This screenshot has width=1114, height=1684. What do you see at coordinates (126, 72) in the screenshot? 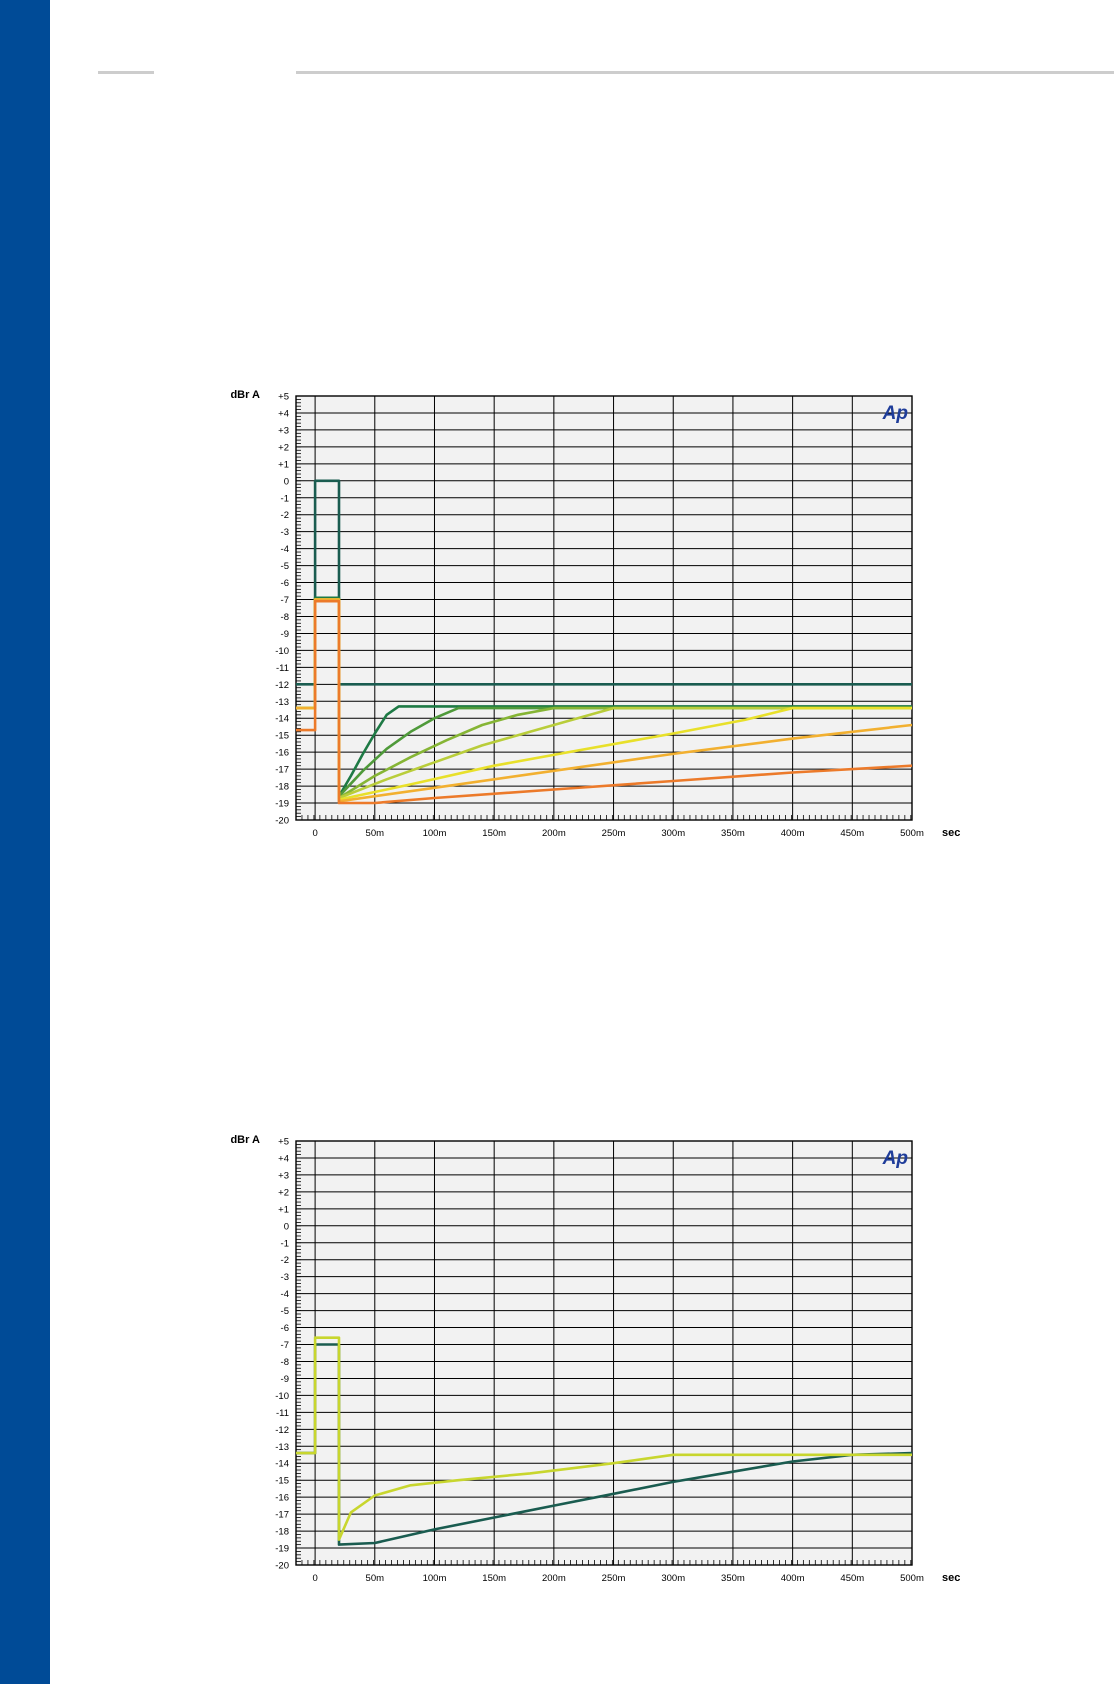
I see `header-rule-left` at bounding box center [126, 72].